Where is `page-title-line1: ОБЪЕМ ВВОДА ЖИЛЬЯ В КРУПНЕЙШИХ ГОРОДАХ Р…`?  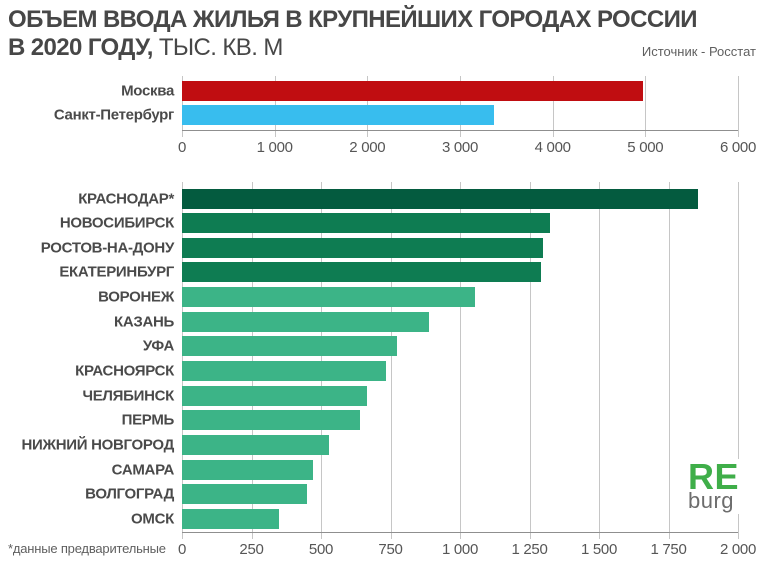 page-title-line1: ОБЪЕМ ВВОДА ЖИЛЬЯ В КРУПНЕЙШИХ ГОРОДАХ Р… is located at coordinates (352, 19).